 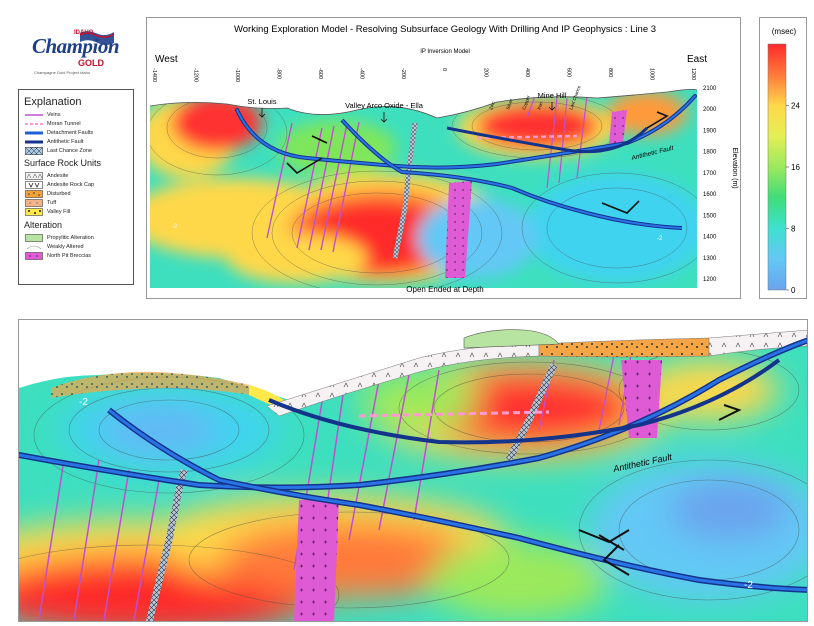 What do you see at coordinates (652, 74) in the screenshot?
I see `x-tick-label: 1000` at bounding box center [652, 74].